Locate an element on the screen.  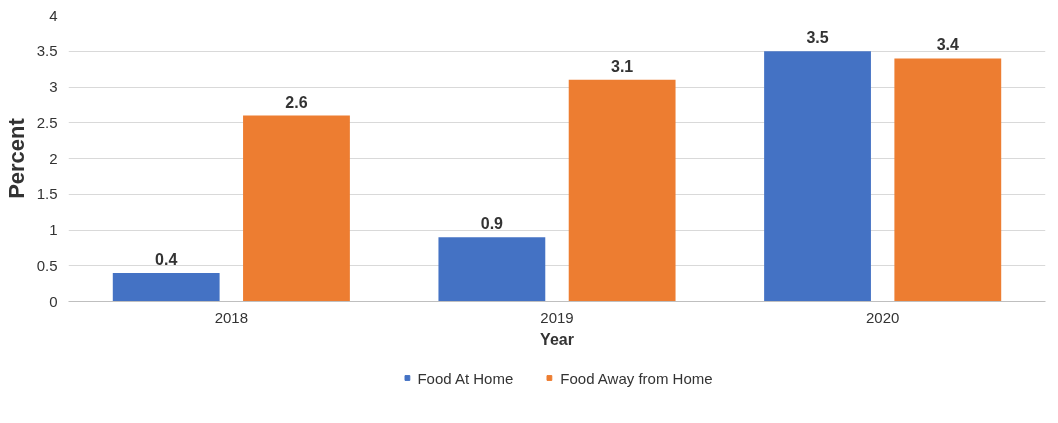
y-tick-label: 3.5 is located at coordinates (47, 51).